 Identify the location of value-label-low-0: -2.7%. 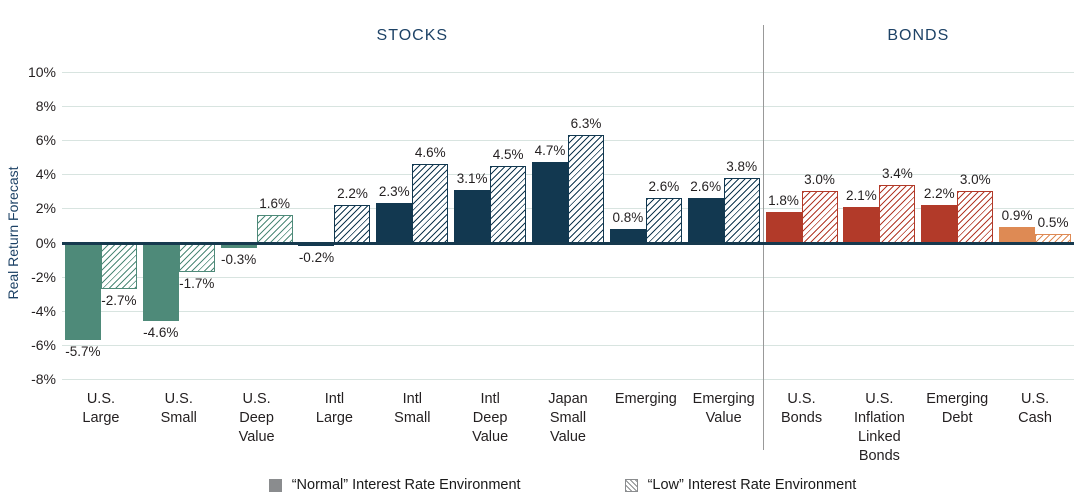
(119, 300).